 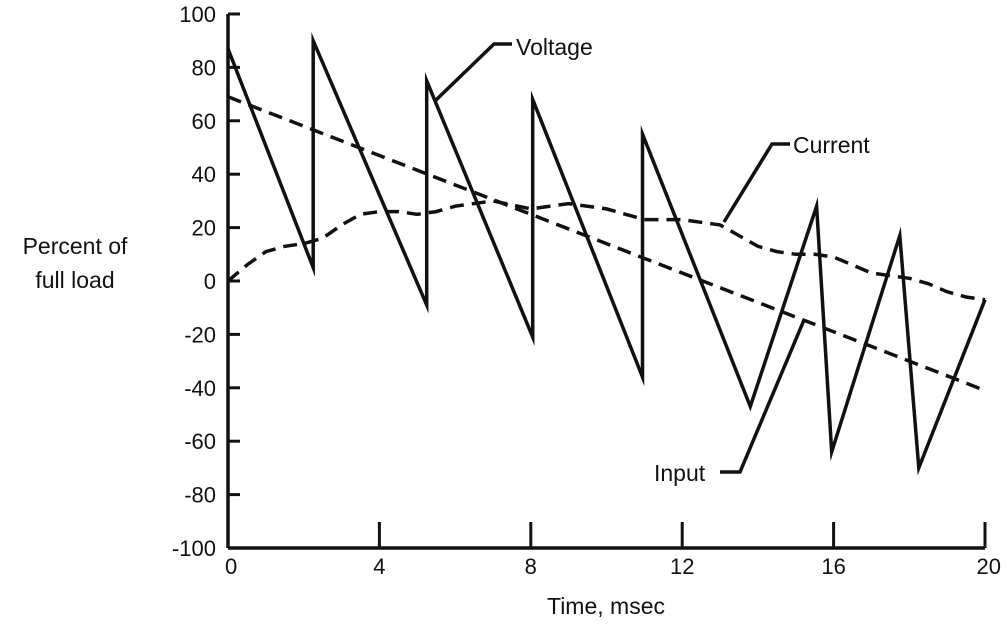 I want to click on input-leader-line, so click(x=763, y=396).